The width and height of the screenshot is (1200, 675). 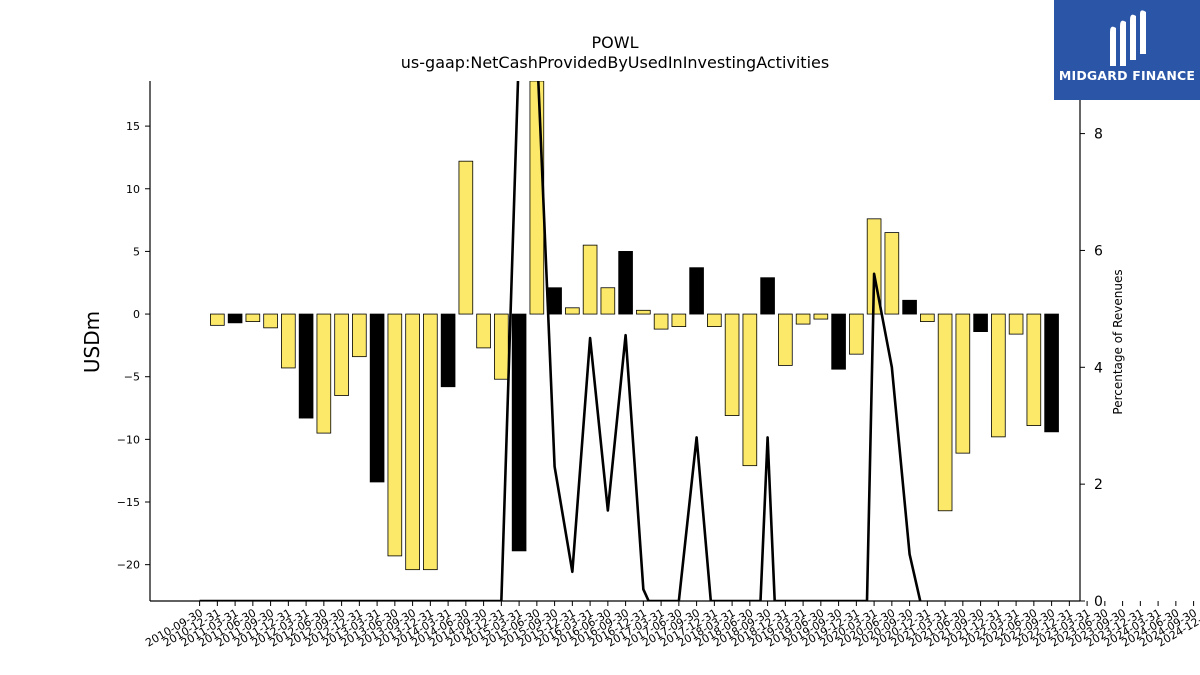 What do you see at coordinates (92, 342) in the screenshot?
I see `y-axis-label: USDm` at bounding box center [92, 342].